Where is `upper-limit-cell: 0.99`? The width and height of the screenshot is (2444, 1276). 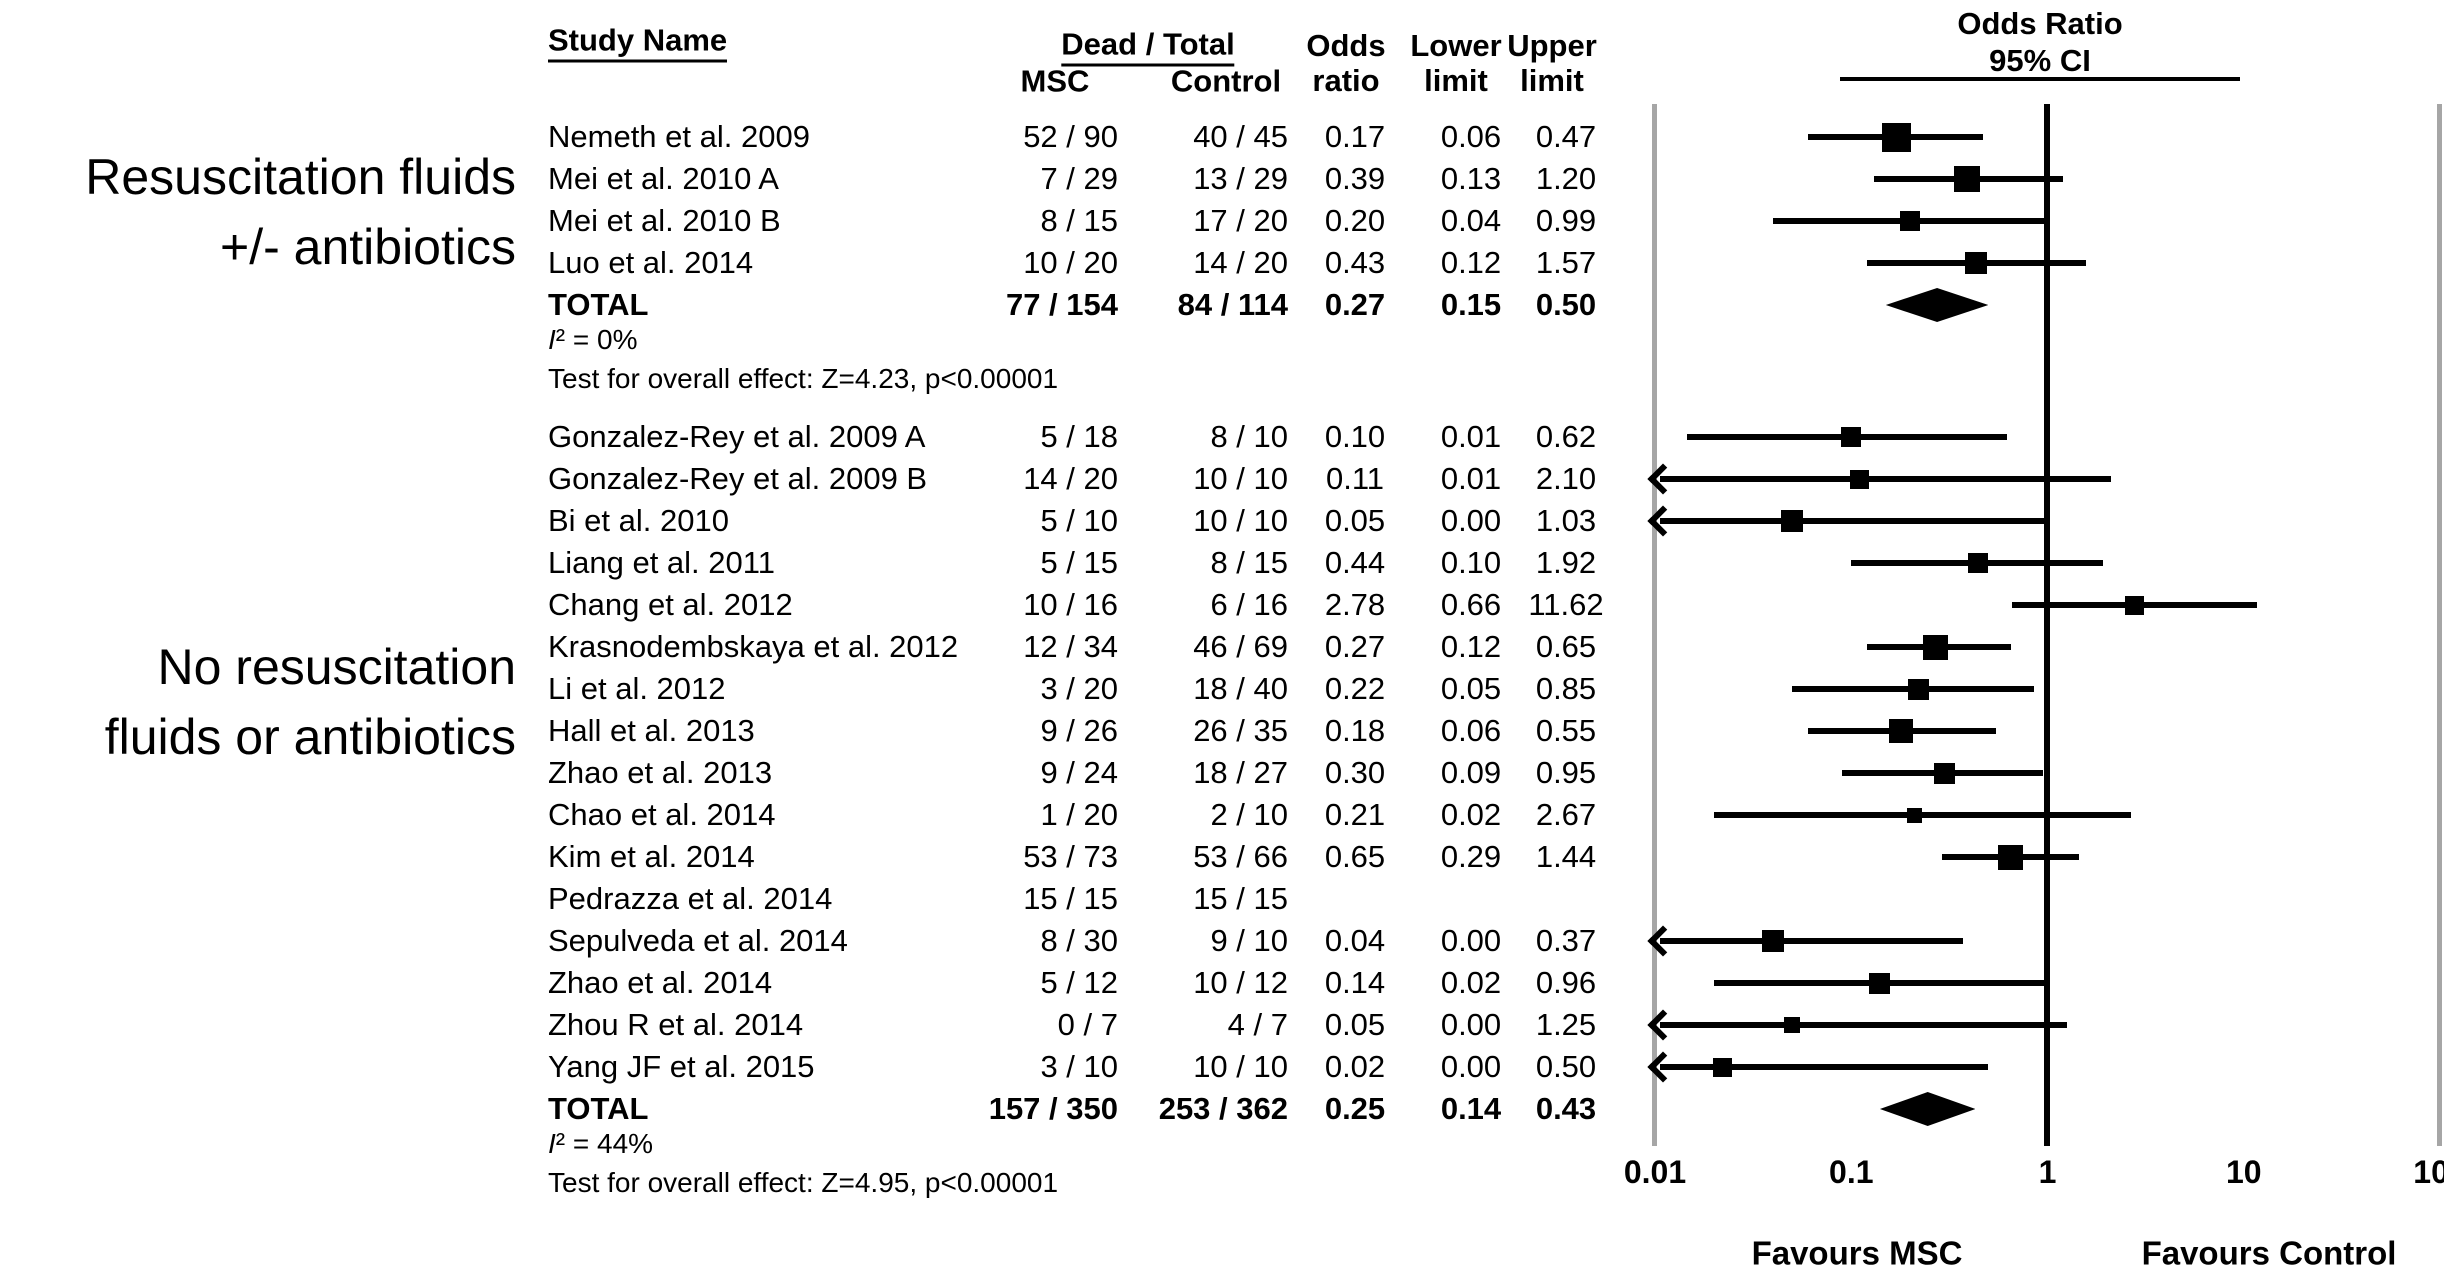
upper-limit-cell: 0.99 is located at coordinates (1566, 220).